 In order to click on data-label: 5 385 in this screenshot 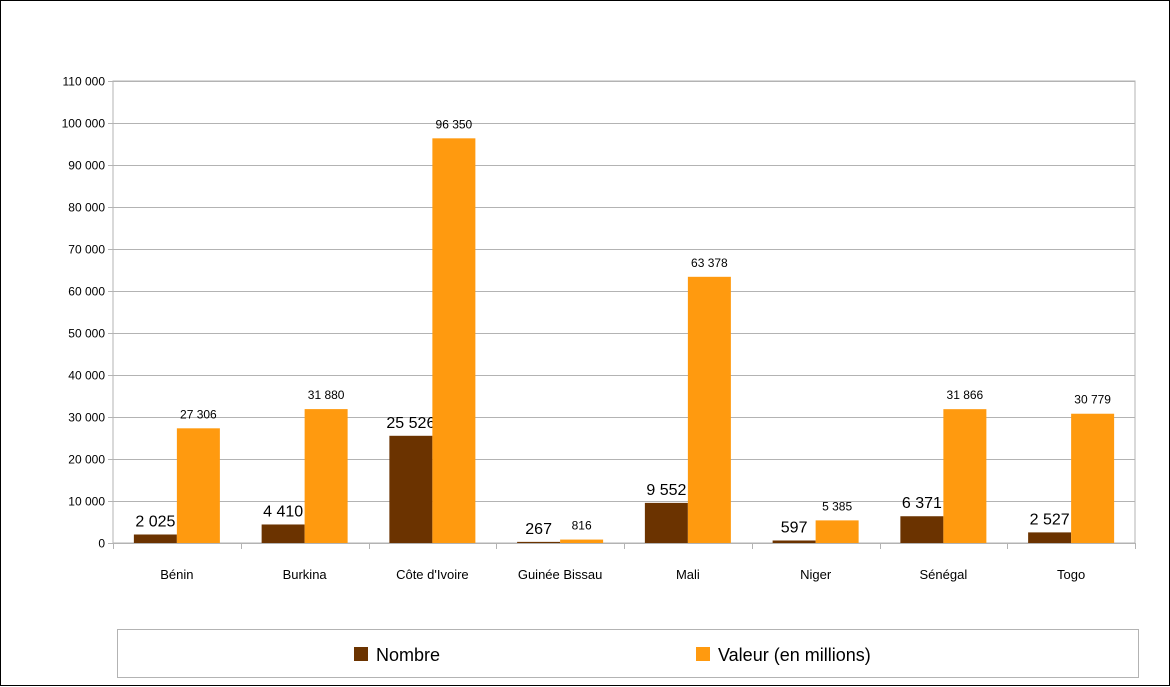, I will do `click(837, 506)`.